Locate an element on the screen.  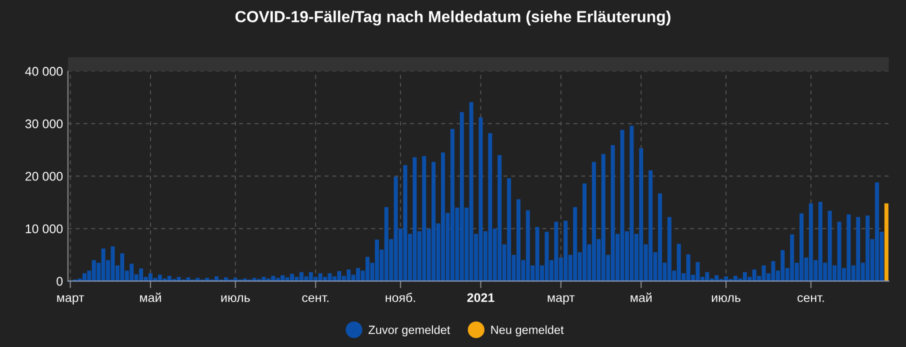
chart-title: COVID-19-Fälle/Tag nach Meldedatum (siehe Erläuterung) is located at coordinates (452, 18).